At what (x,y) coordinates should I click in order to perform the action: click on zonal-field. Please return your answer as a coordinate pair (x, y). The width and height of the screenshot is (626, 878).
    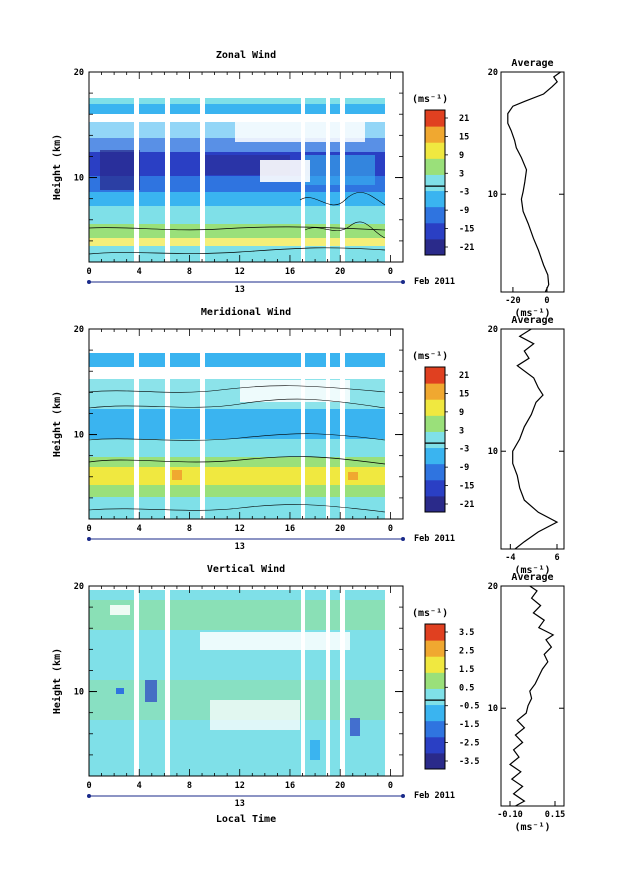
    Looking at the image, I should click on (246, 167).